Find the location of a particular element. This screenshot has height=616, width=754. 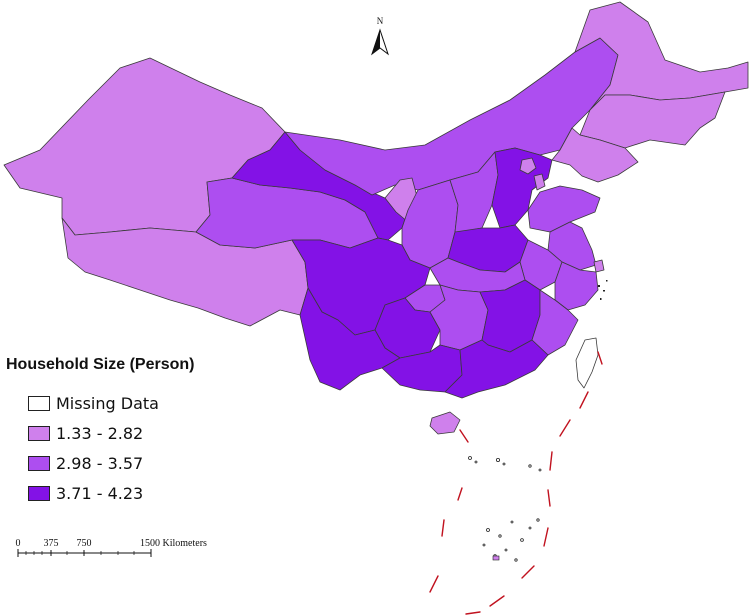

maritime-boundary is located at coordinates (516, 483).